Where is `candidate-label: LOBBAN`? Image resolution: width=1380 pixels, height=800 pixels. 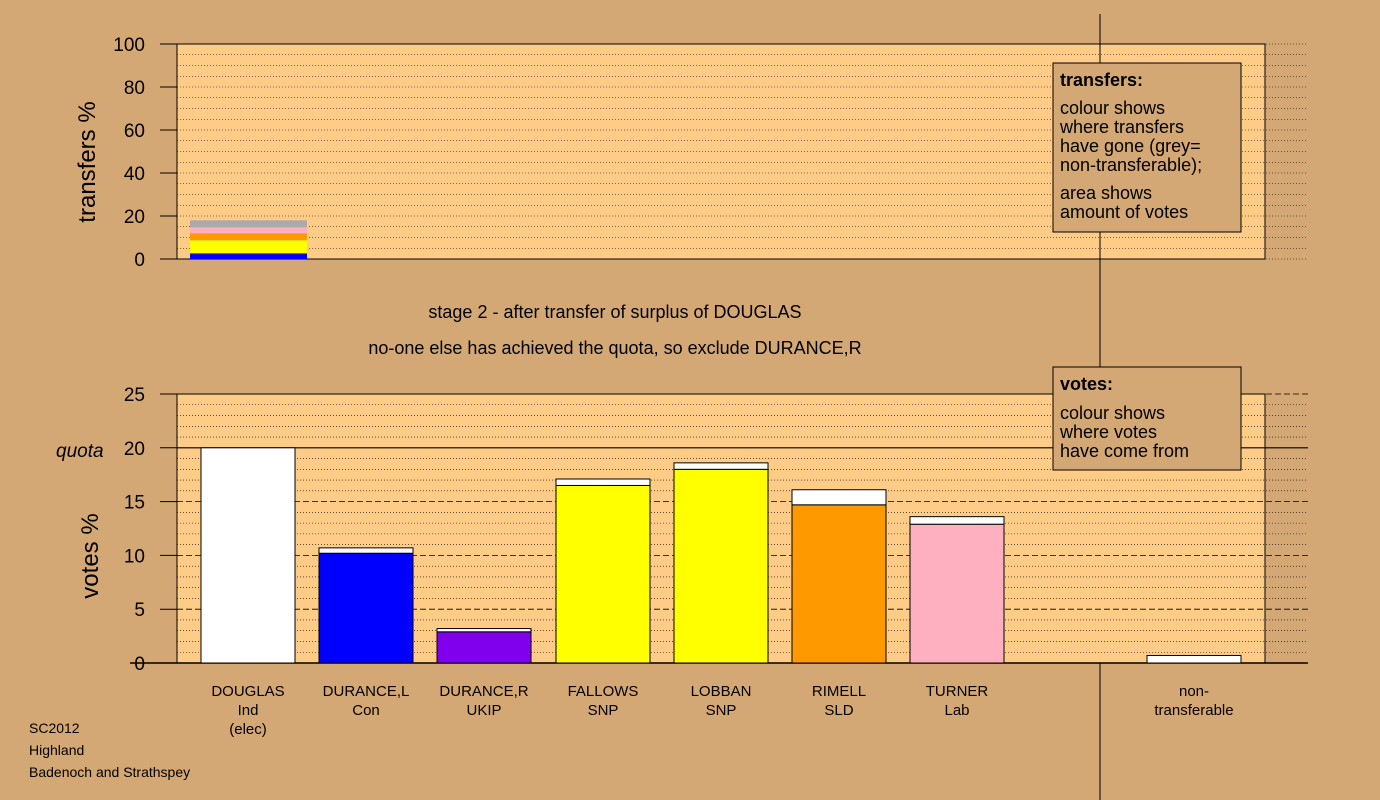 candidate-label: LOBBAN is located at coordinates (721, 691).